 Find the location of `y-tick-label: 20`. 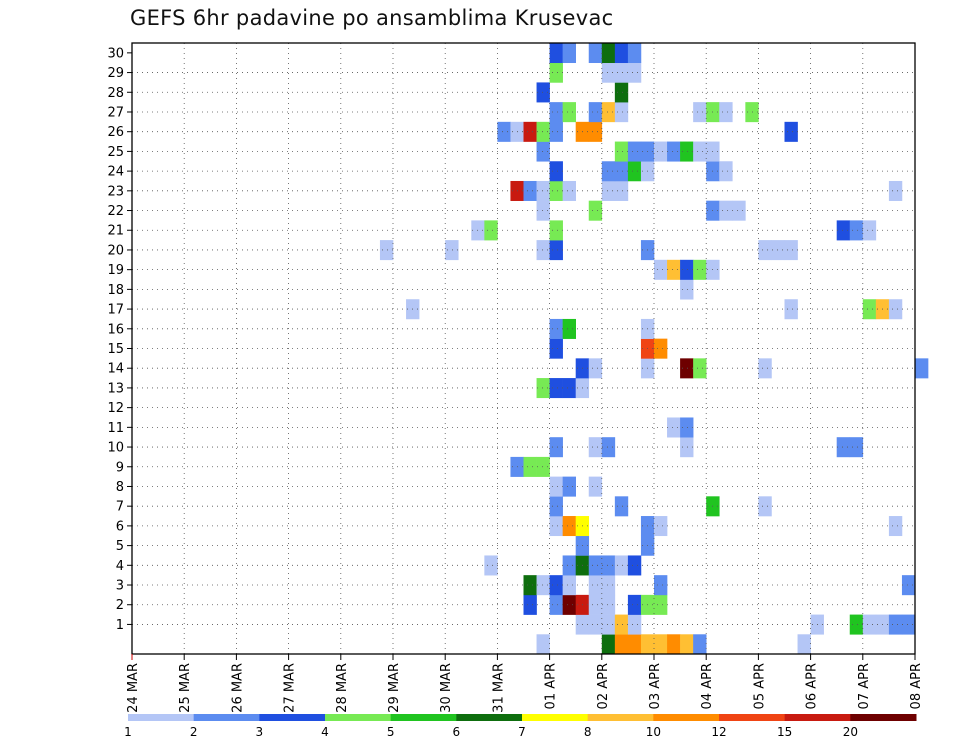

y-tick-label: 20 is located at coordinates (115, 250).